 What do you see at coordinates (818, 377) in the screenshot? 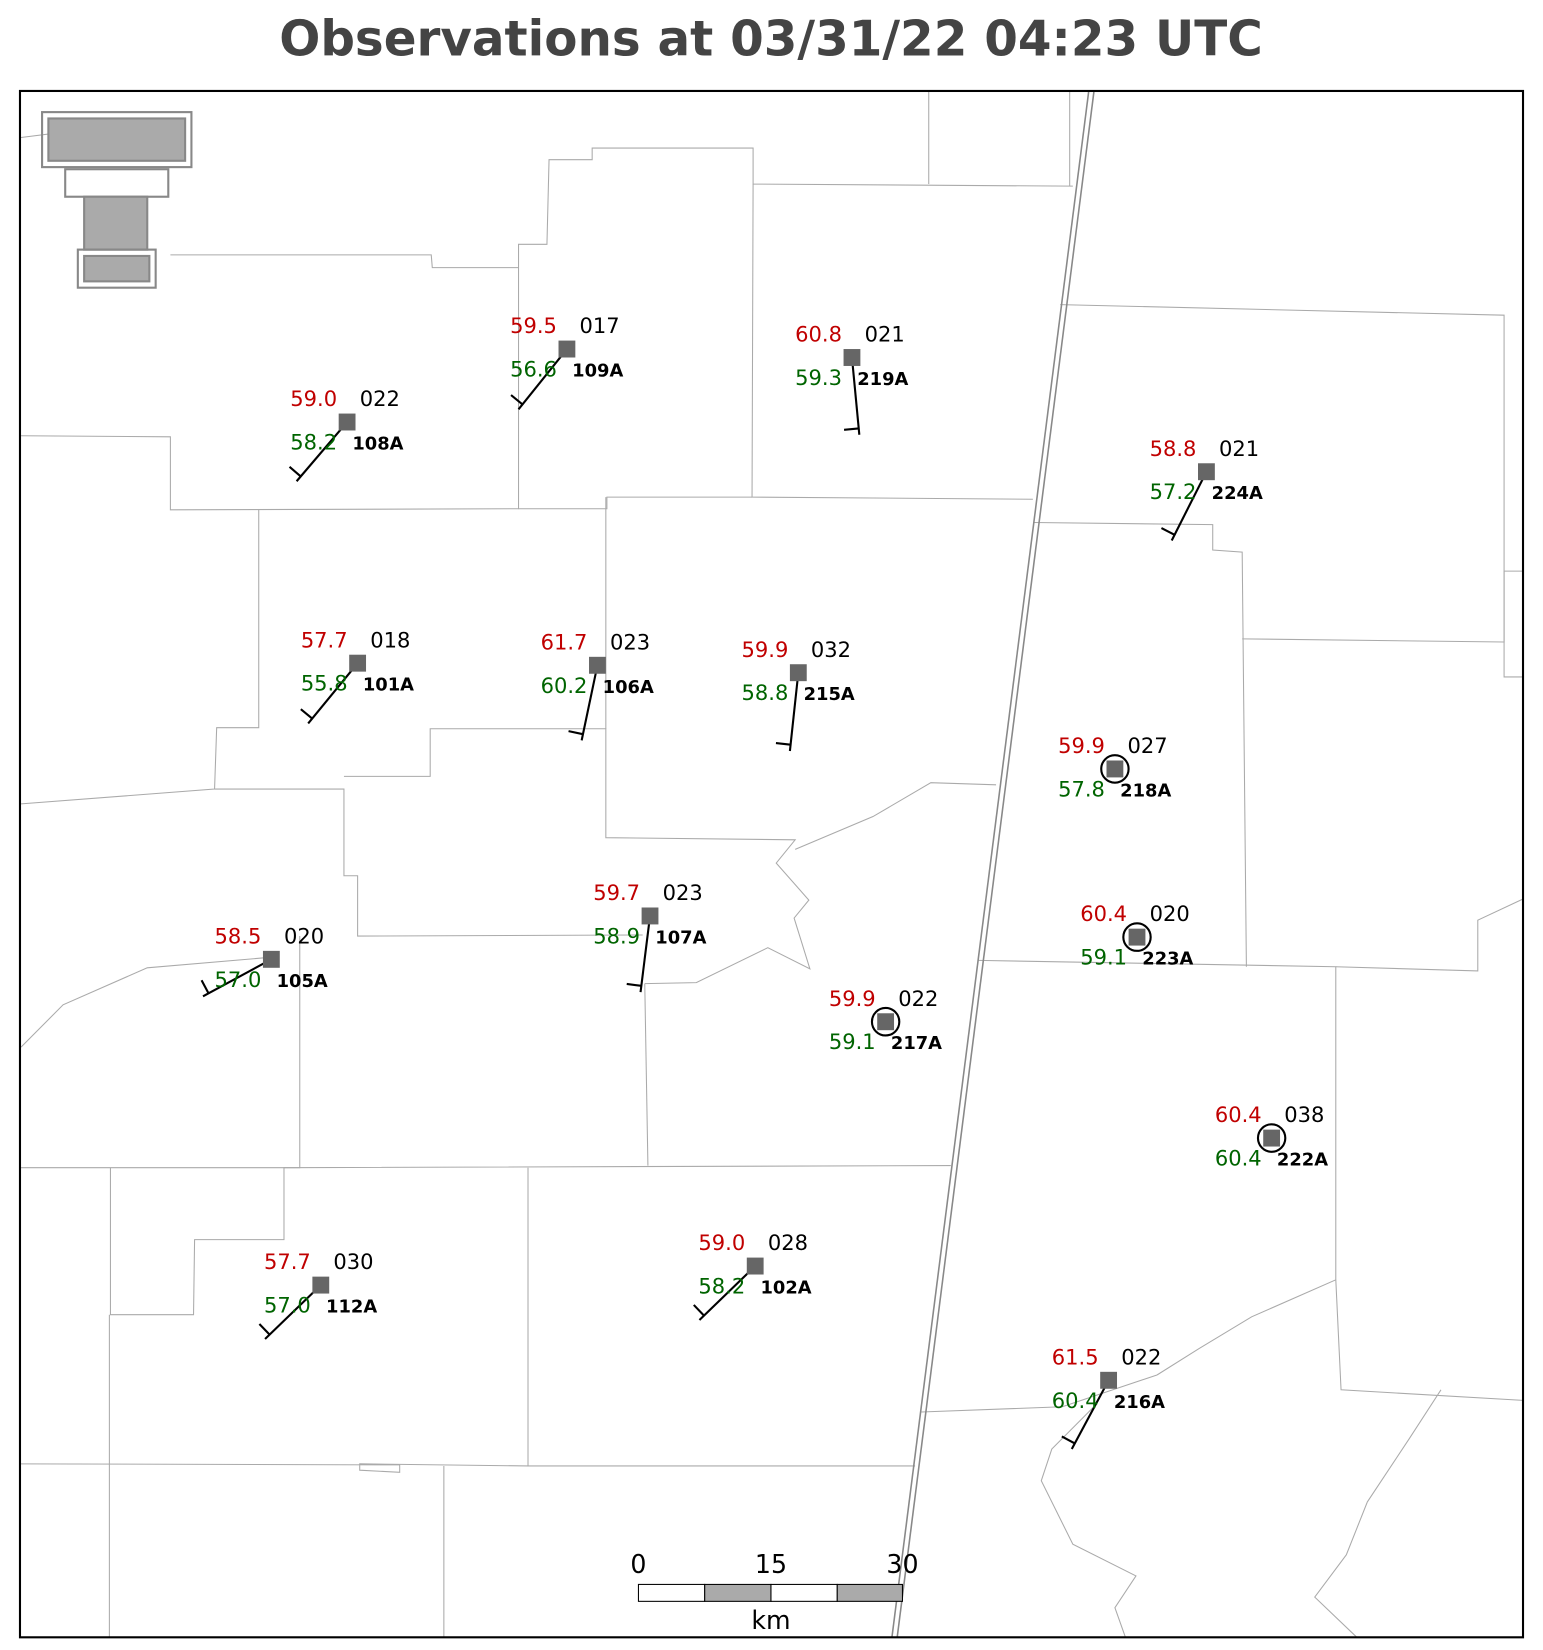
I see `dewpoint: 59.3` at bounding box center [818, 377].